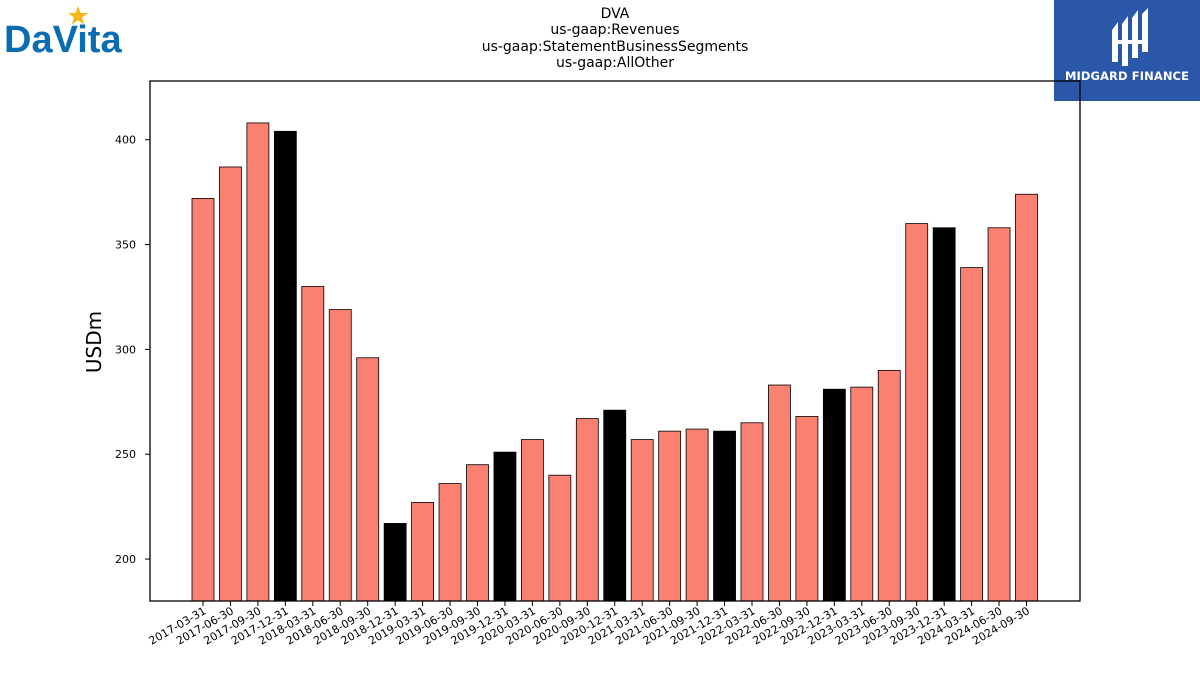 The height and width of the screenshot is (675, 1200). I want to click on y-tick-label: 300, so click(125, 349).